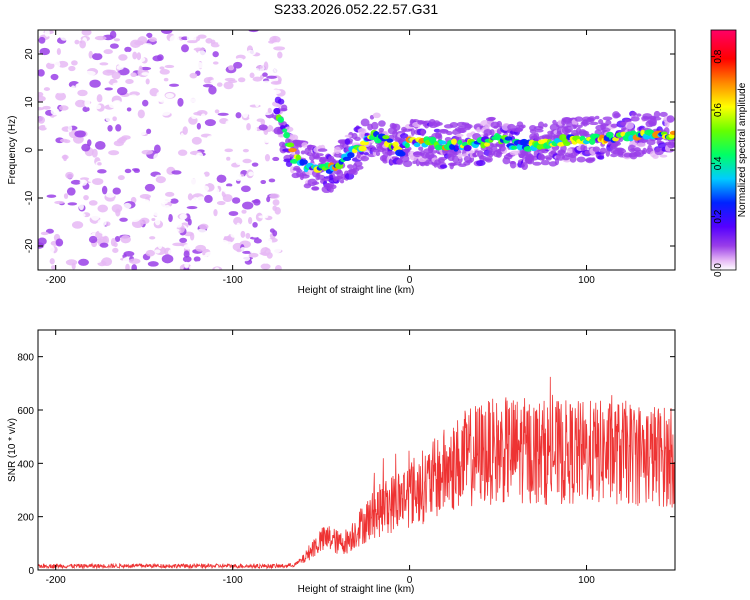  Describe the element at coordinates (718, 216) in the screenshot. I see `colorbar-tick-label: 0.2` at that location.